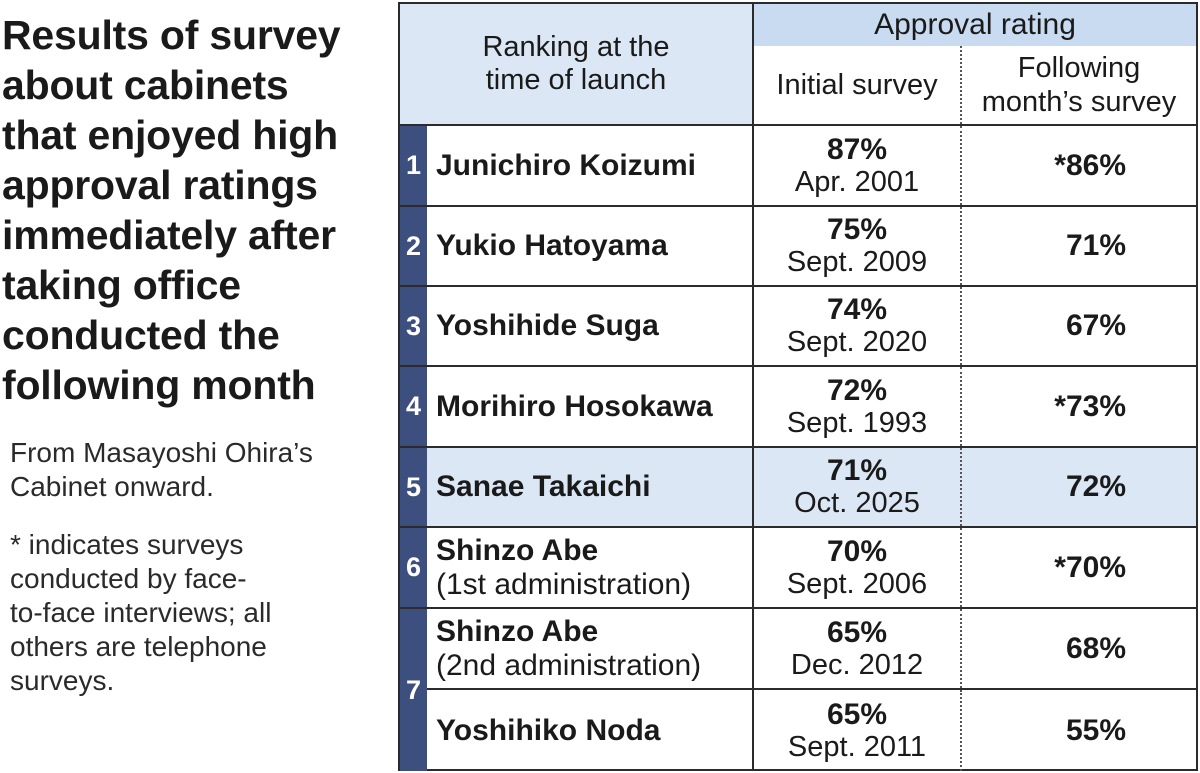 The image size is (1200, 773). What do you see at coordinates (857, 229) in the screenshot?
I see `initial-rating: 75%` at bounding box center [857, 229].